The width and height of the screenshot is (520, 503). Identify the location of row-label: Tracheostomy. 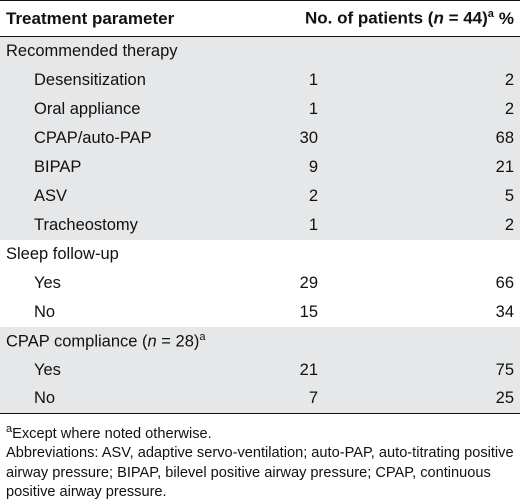
(131, 225).